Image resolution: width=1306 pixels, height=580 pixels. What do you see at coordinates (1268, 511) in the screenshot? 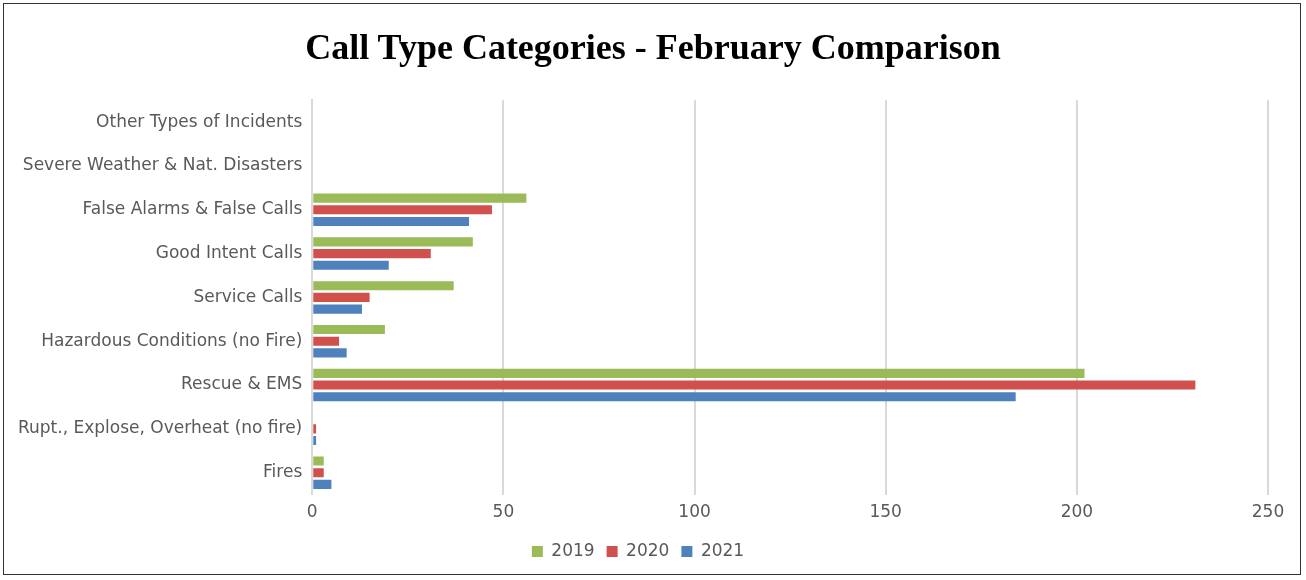
I see `x-tick-label: 250` at bounding box center [1268, 511].